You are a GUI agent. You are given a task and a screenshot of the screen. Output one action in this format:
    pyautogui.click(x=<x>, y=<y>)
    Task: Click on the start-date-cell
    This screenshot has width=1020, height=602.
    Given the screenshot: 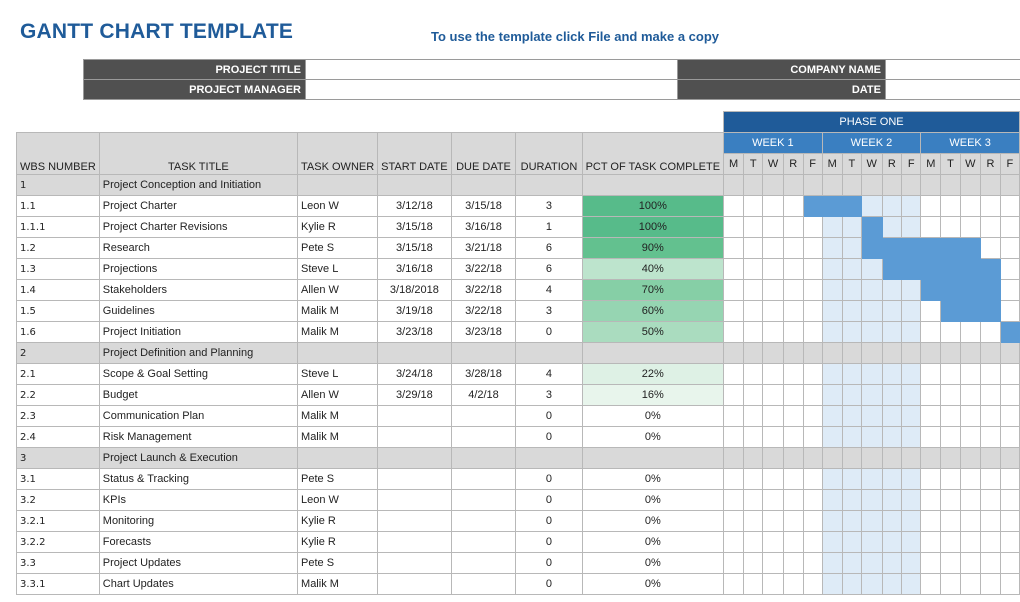 What is the action you would take?
    pyautogui.click(x=414, y=185)
    